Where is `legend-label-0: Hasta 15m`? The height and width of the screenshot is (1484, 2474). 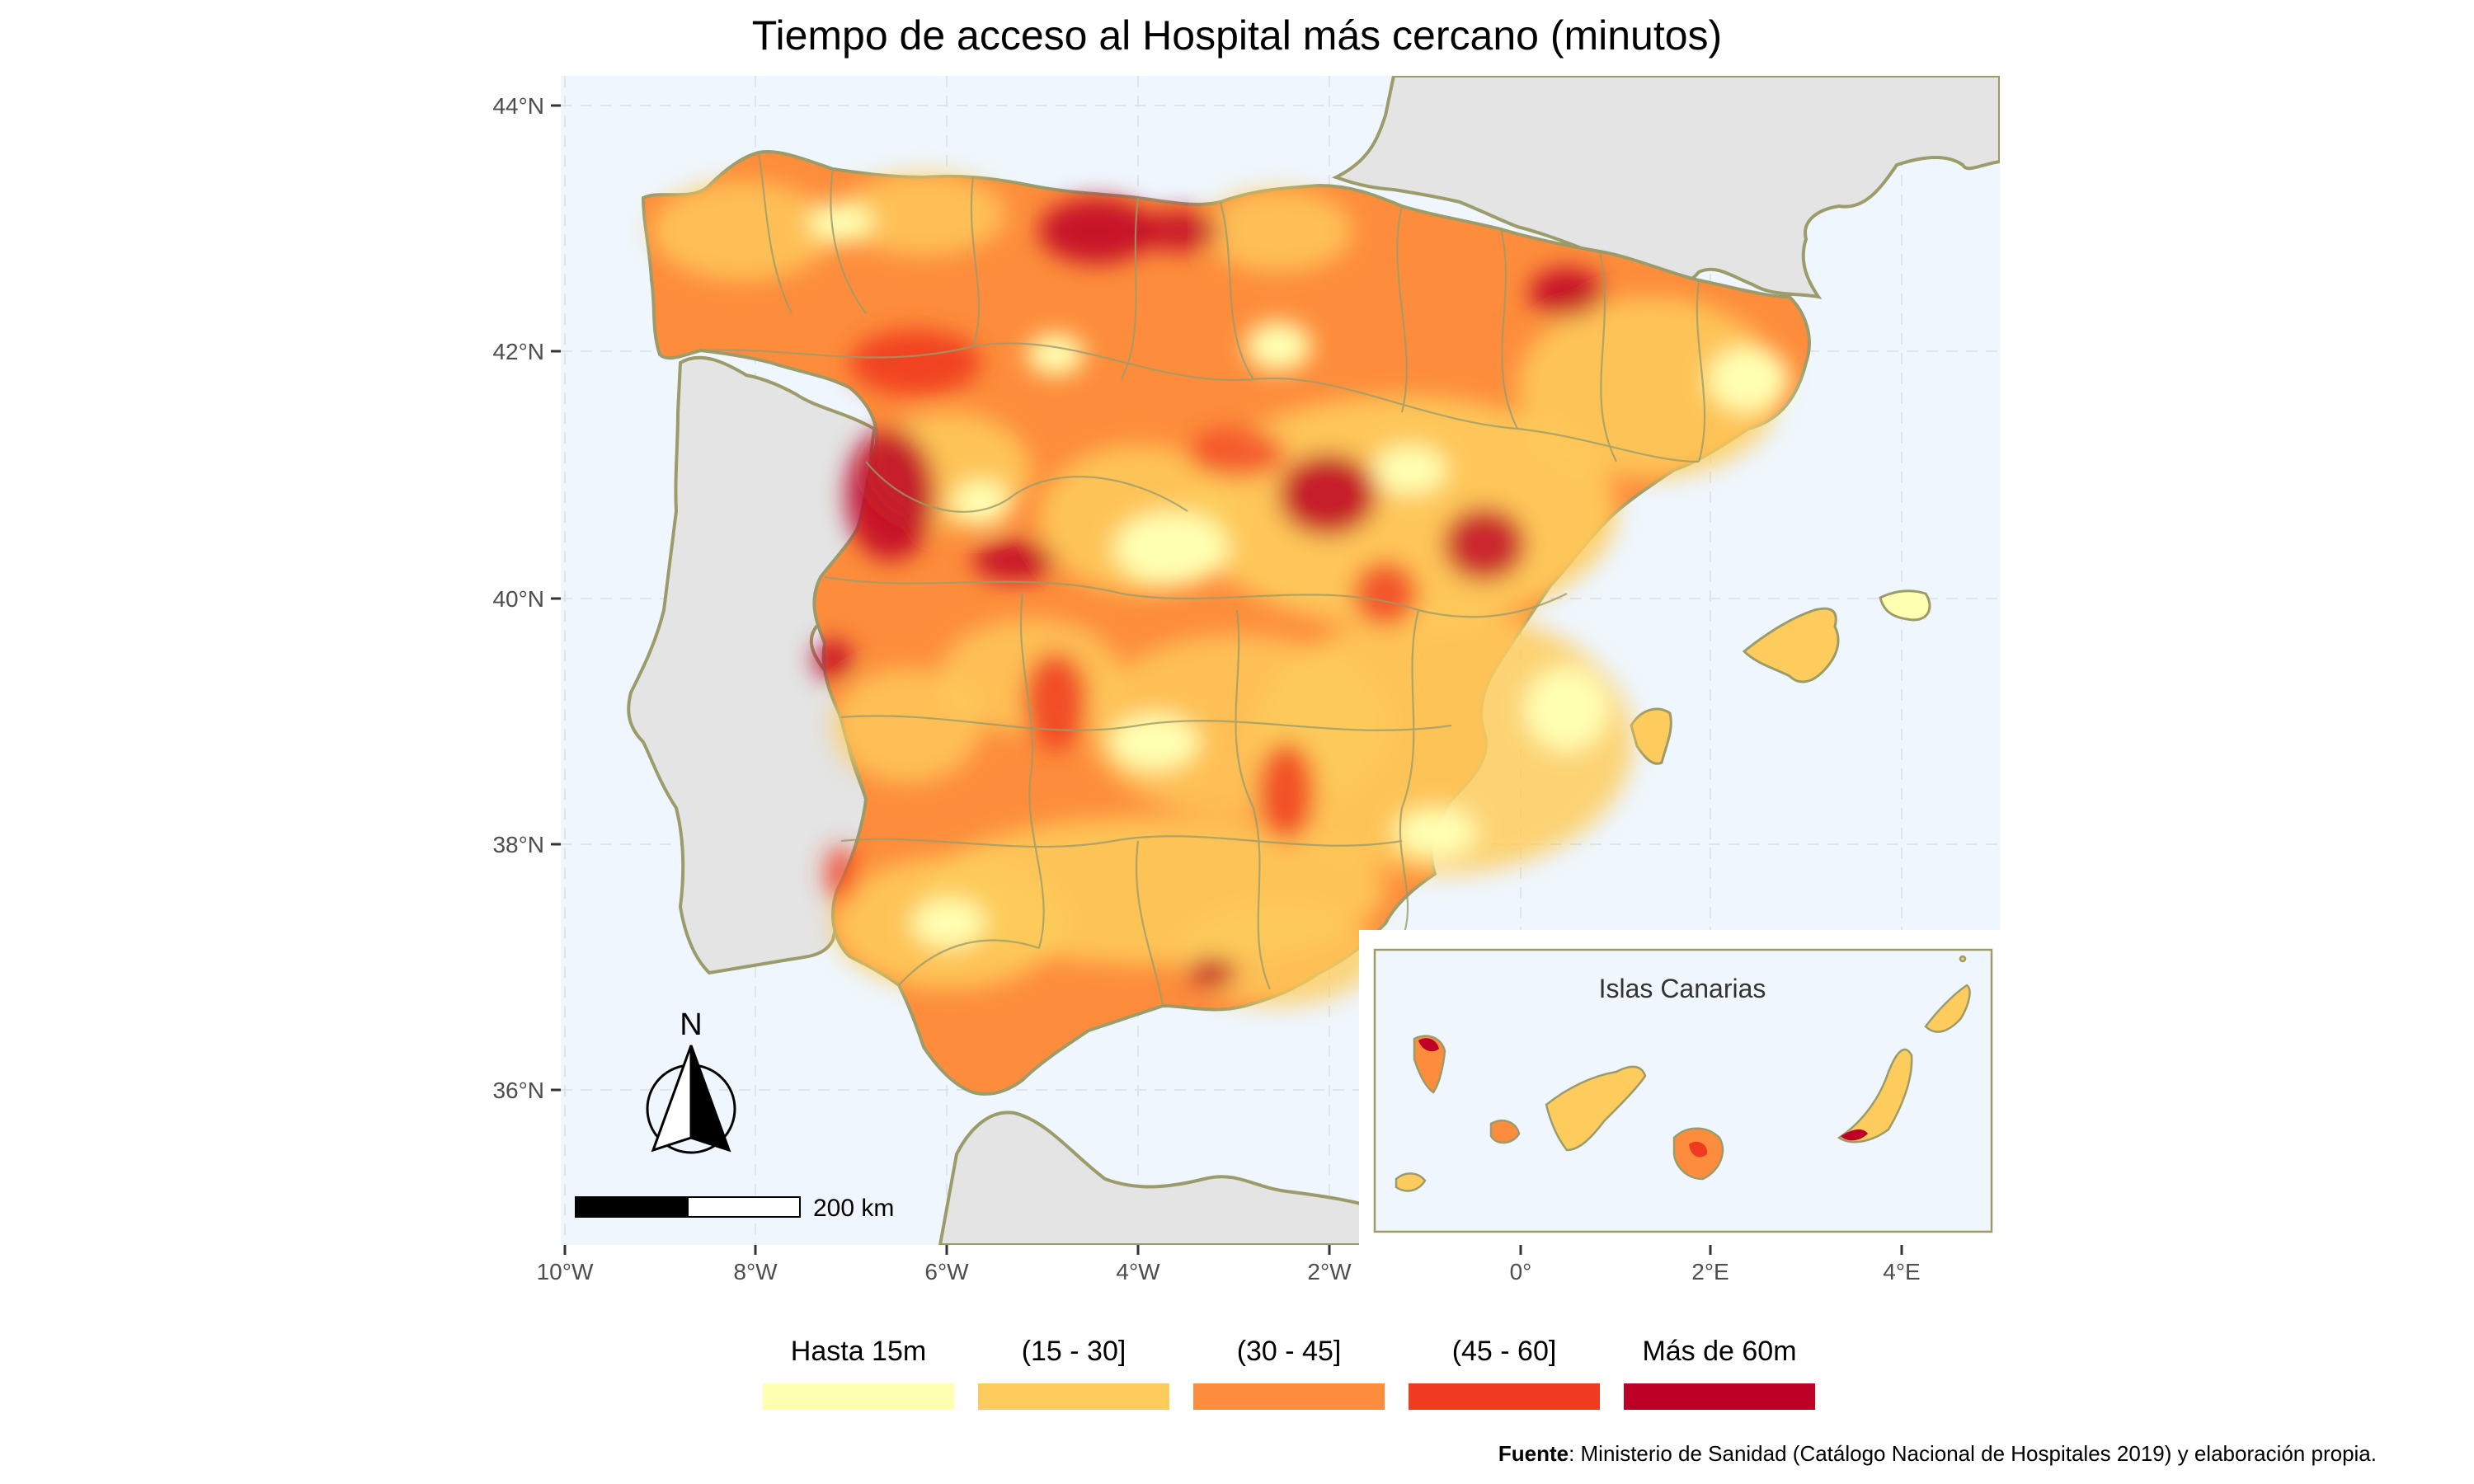 legend-label-0: Hasta 15m is located at coordinates (858, 1351).